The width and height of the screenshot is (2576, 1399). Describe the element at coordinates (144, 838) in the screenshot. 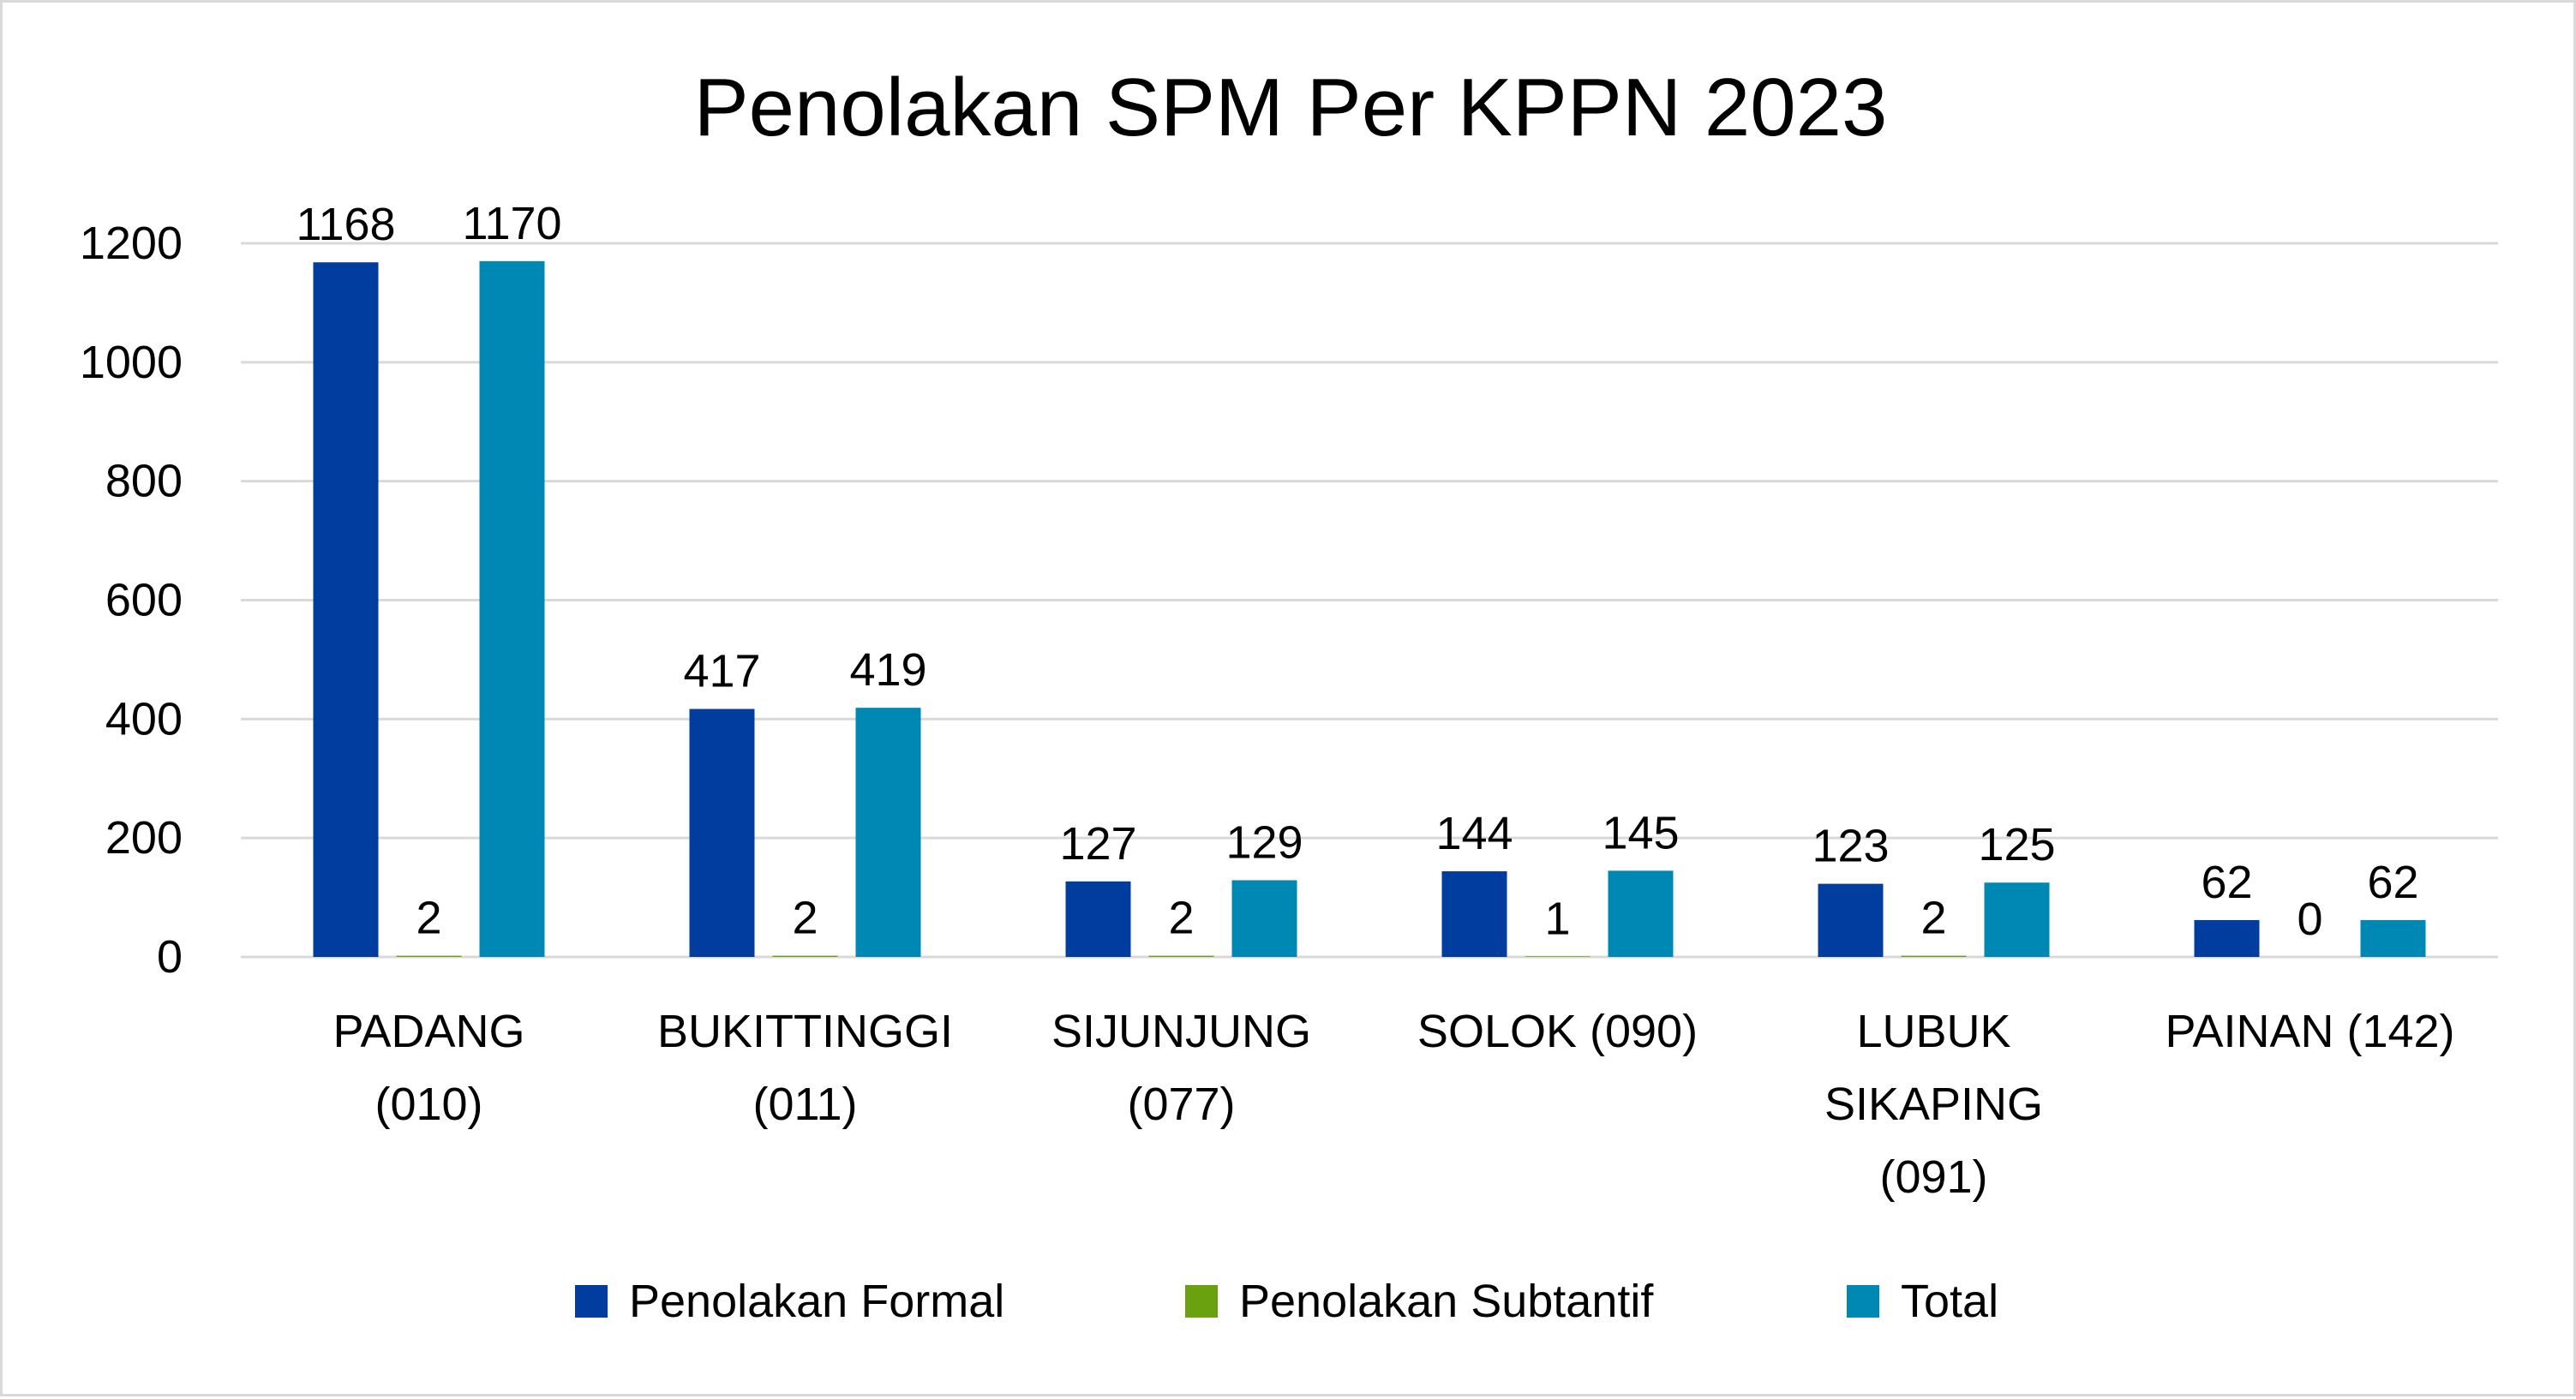

I see `y-tick-label: 200` at that location.